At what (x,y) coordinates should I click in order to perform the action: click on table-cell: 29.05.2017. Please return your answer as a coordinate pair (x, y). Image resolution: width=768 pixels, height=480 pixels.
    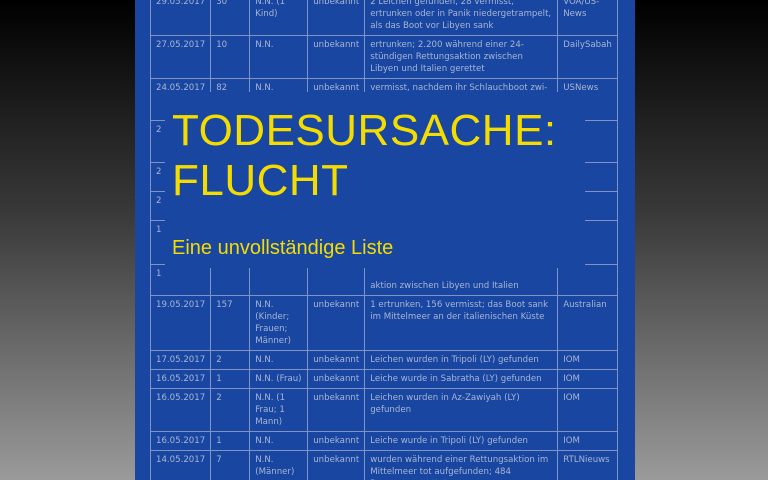
    Looking at the image, I should click on (180, 18).